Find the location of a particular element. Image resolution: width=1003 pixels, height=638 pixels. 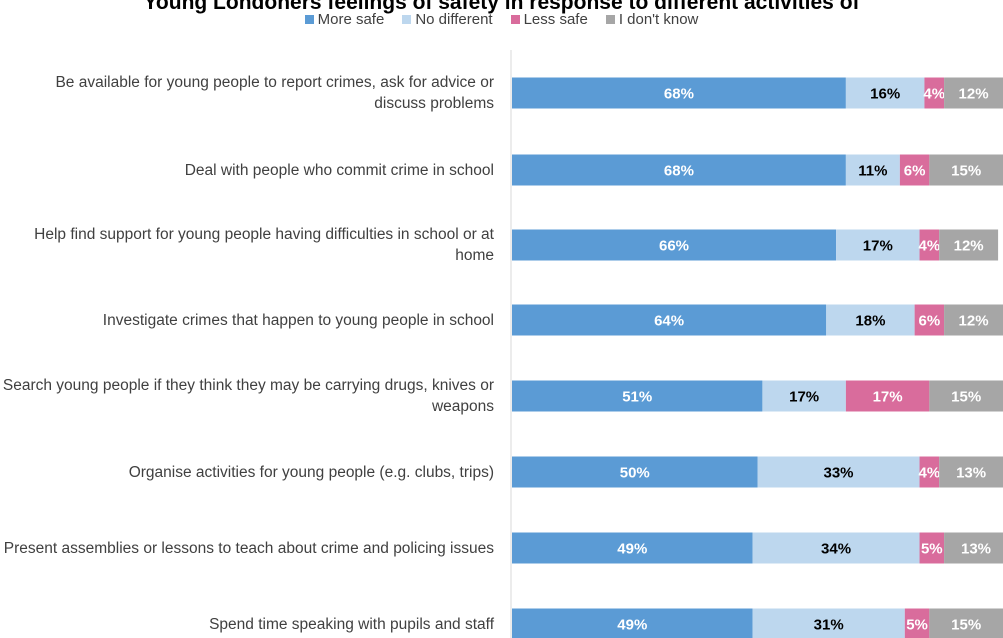

legend-item: No different is located at coordinates (447, 19).